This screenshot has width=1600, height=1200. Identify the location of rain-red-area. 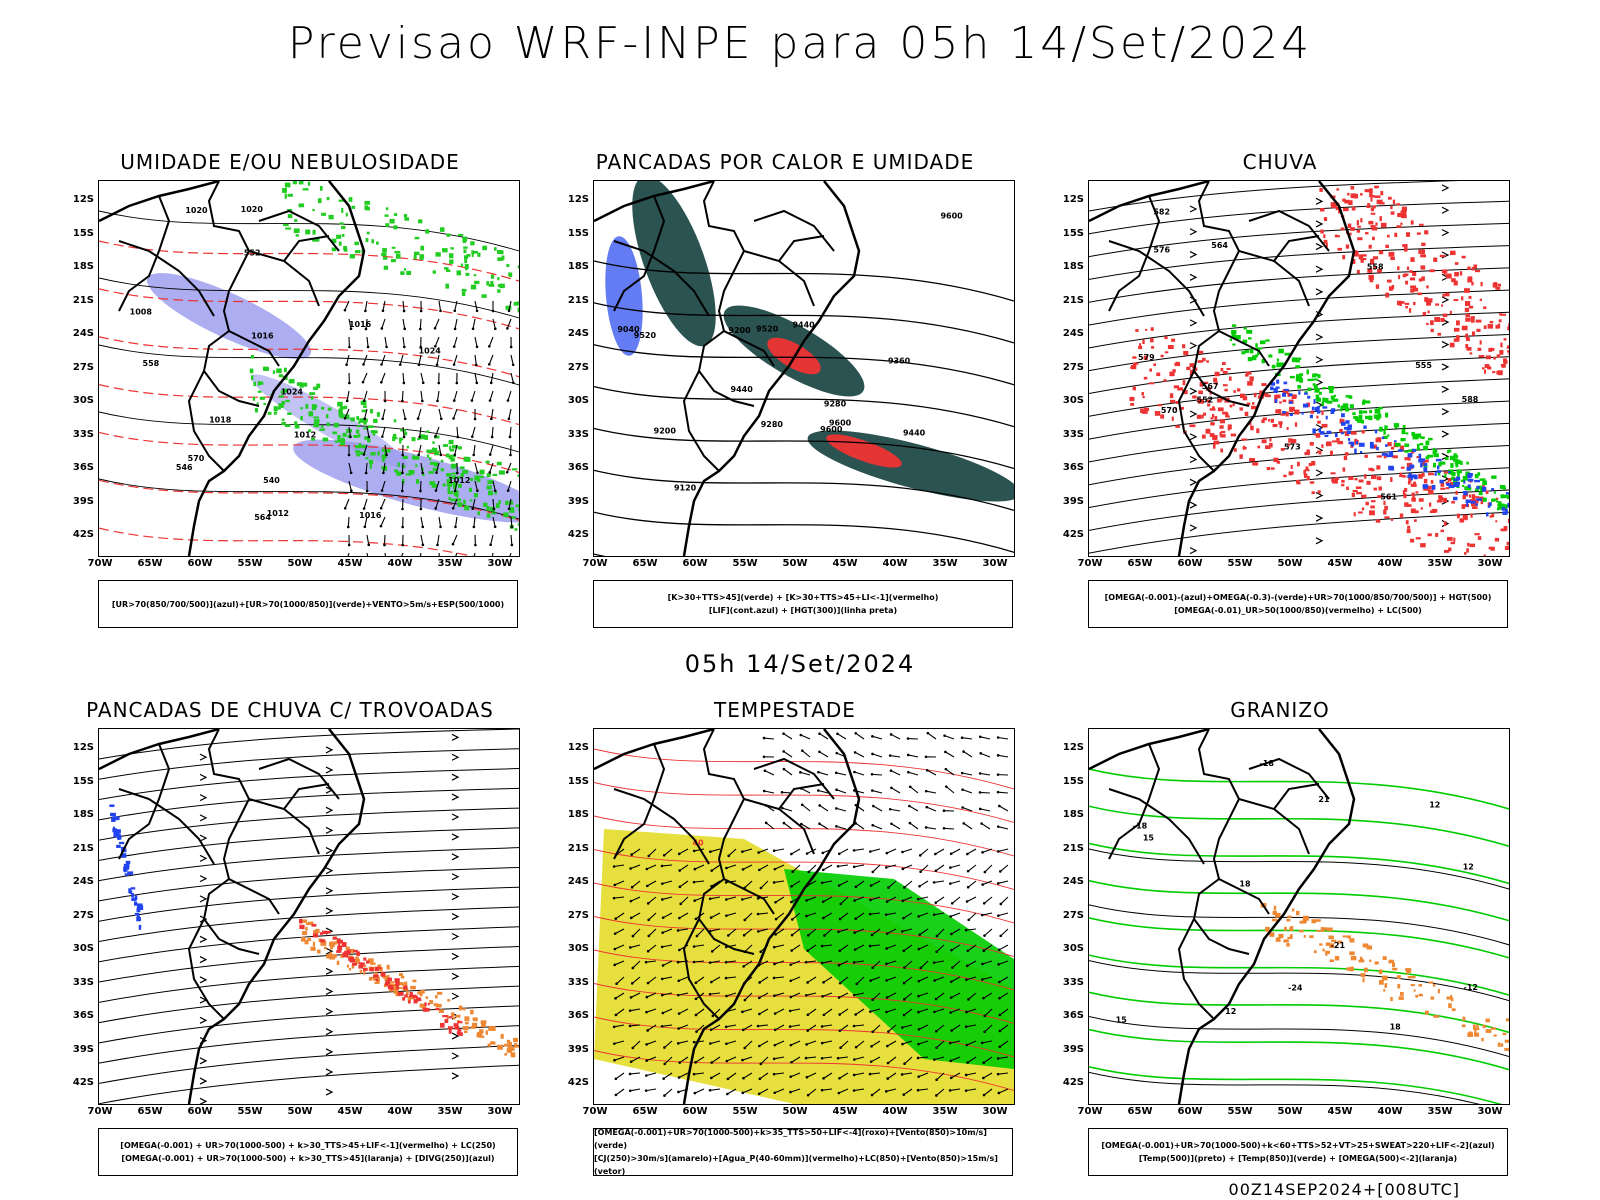
(1319, 441).